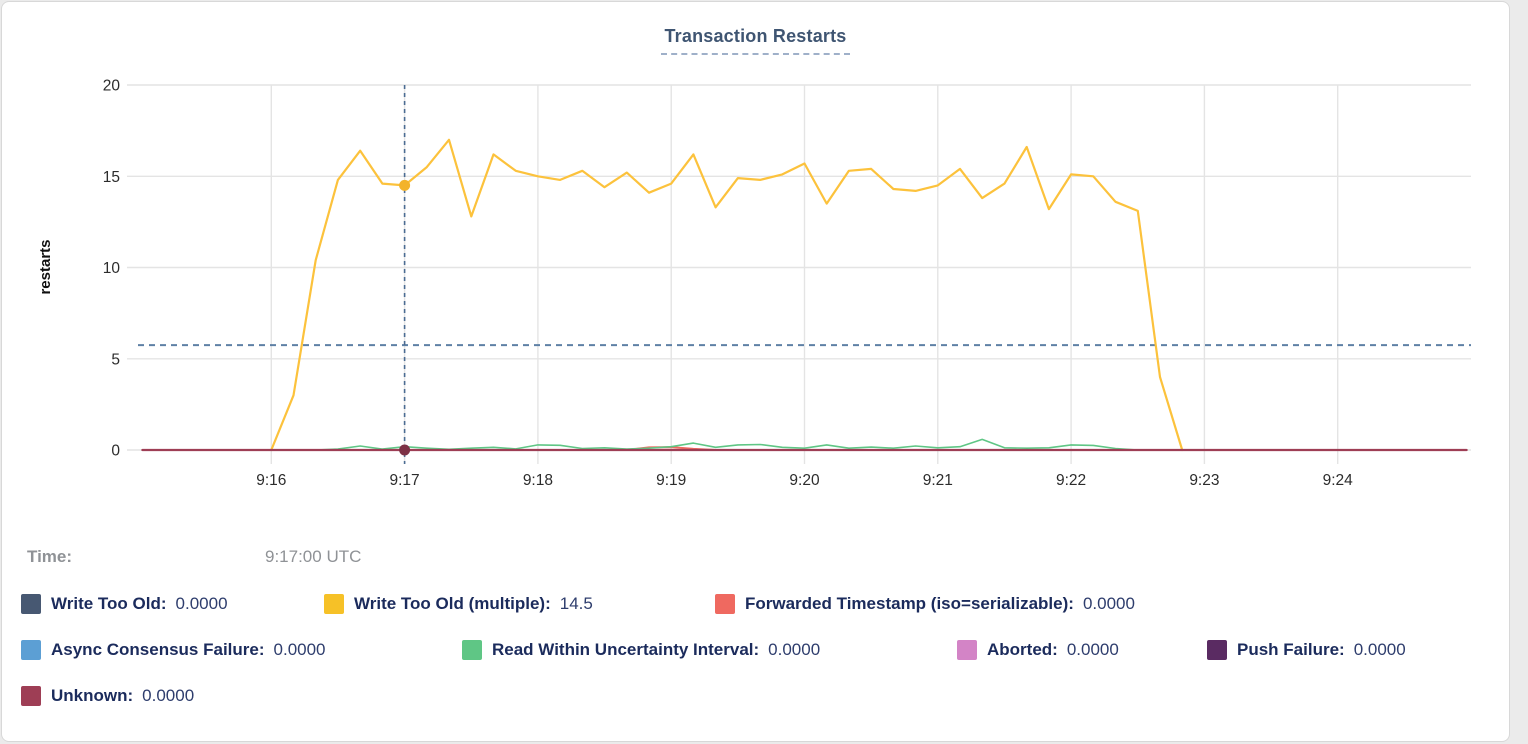 The height and width of the screenshot is (744, 1528). What do you see at coordinates (576, 603) in the screenshot?
I see `legend-value: 14.5` at bounding box center [576, 603].